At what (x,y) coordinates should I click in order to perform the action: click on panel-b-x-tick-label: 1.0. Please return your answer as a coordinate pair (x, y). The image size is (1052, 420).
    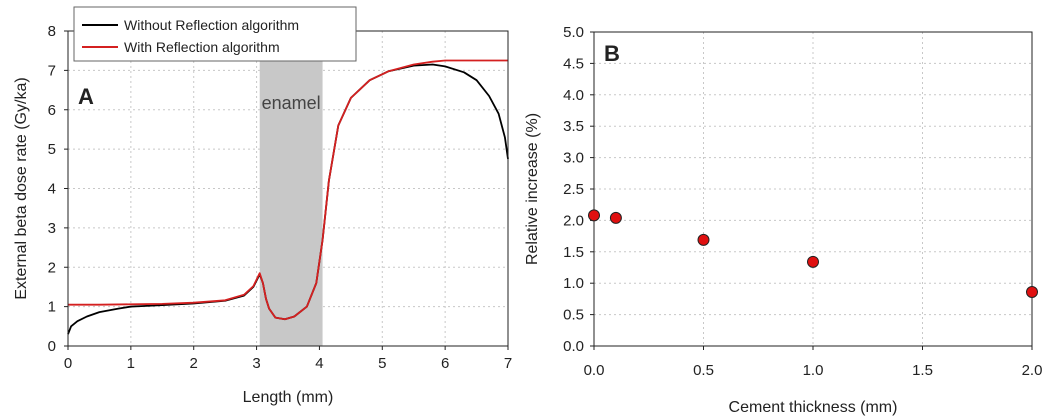
    Looking at the image, I should click on (813, 370).